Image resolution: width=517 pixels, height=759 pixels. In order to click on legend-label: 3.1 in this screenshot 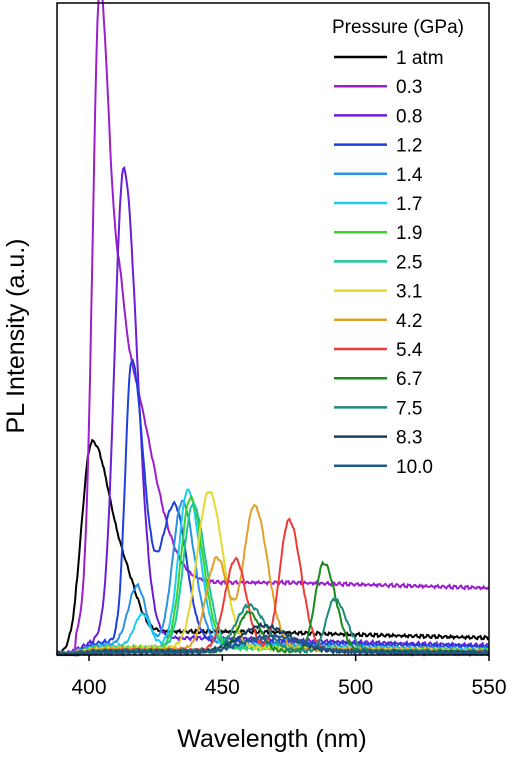, I will do `click(409, 292)`.